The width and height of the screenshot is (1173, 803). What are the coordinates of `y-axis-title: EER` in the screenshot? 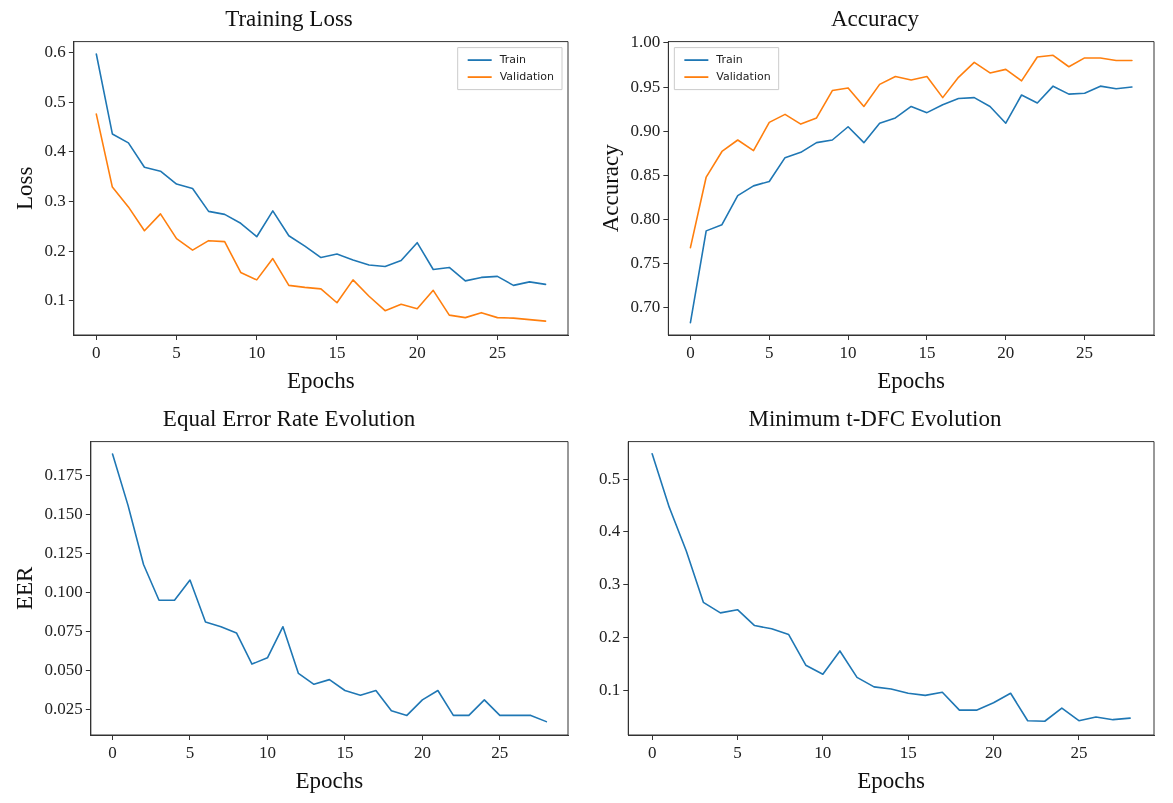 It's located at (24, 588).